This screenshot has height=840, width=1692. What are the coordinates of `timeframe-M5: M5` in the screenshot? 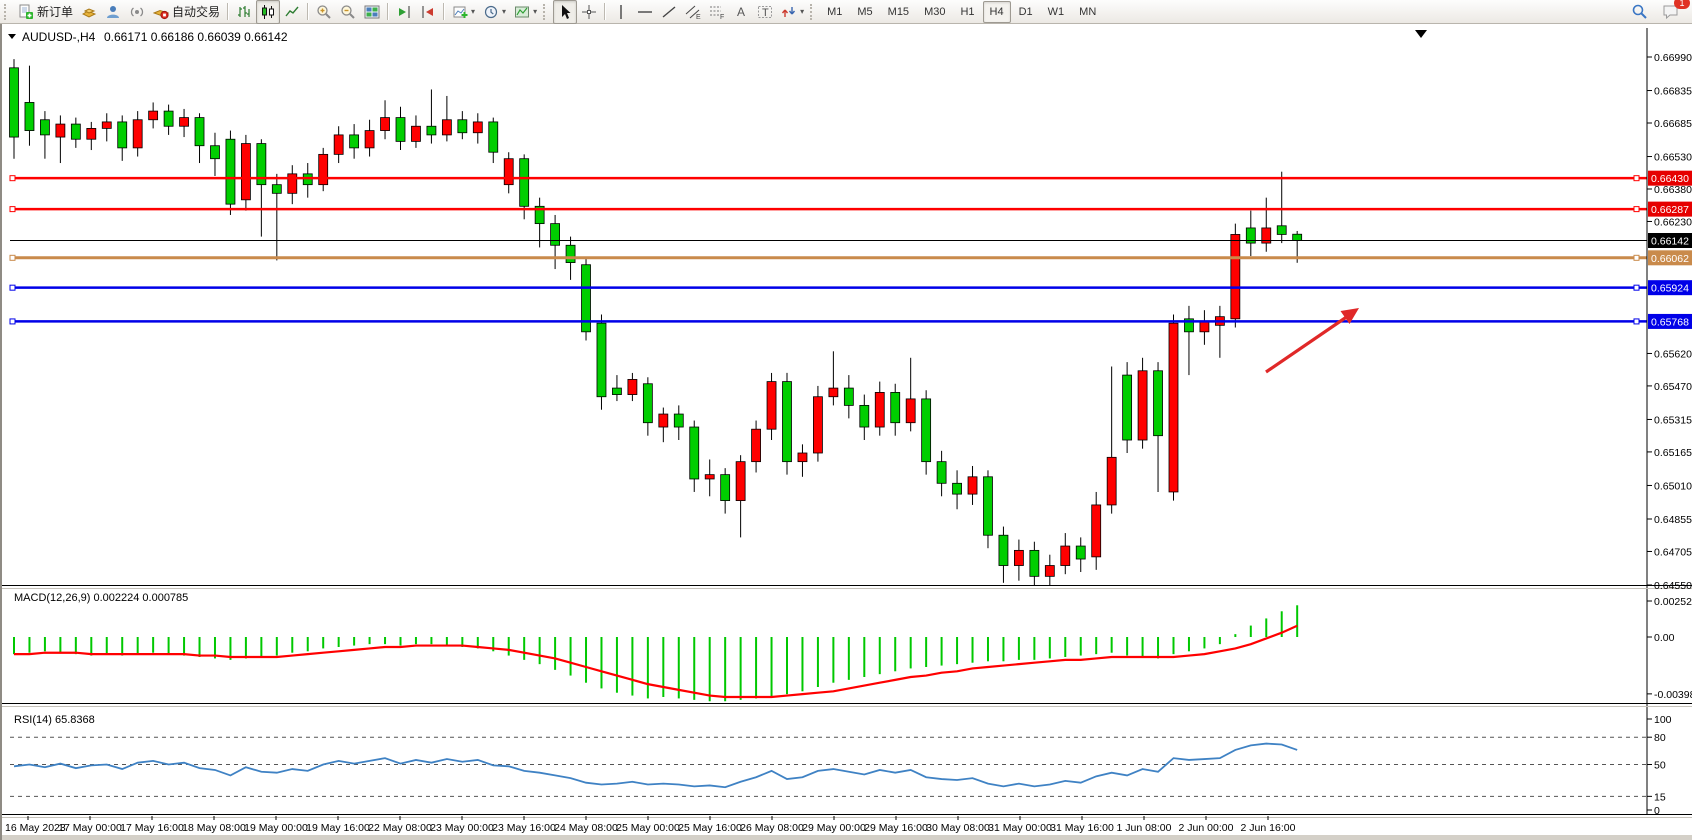 It's located at (865, 11).